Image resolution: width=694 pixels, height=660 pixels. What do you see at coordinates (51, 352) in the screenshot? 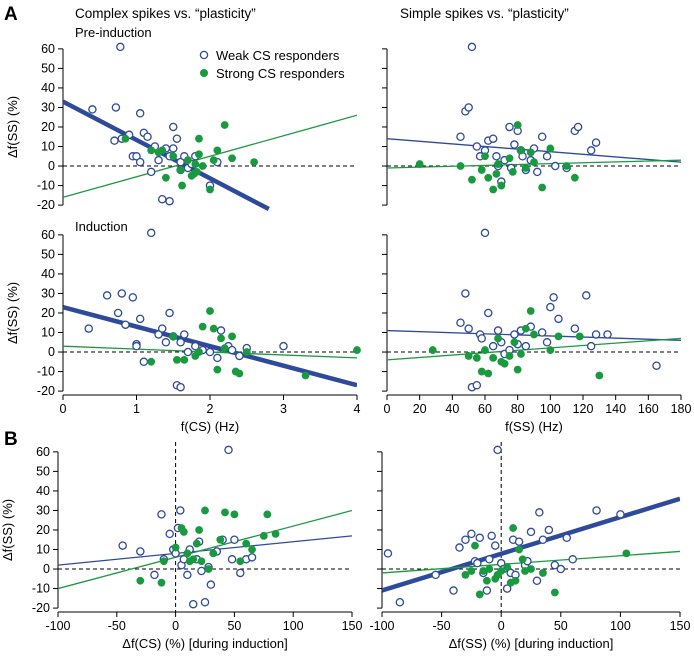
I see `y-tick-label: 0` at bounding box center [51, 352].